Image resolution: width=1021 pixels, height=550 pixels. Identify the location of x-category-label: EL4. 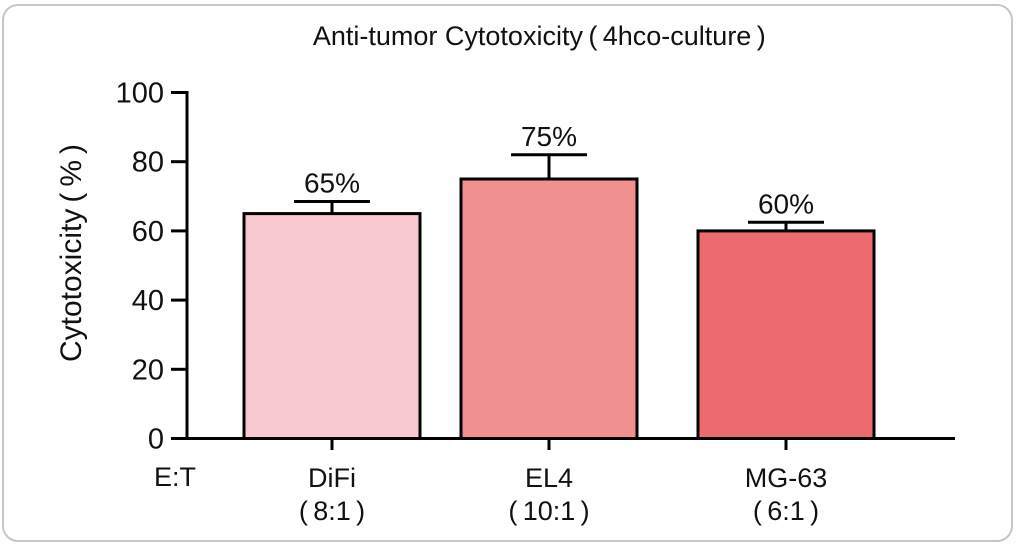
(549, 478).